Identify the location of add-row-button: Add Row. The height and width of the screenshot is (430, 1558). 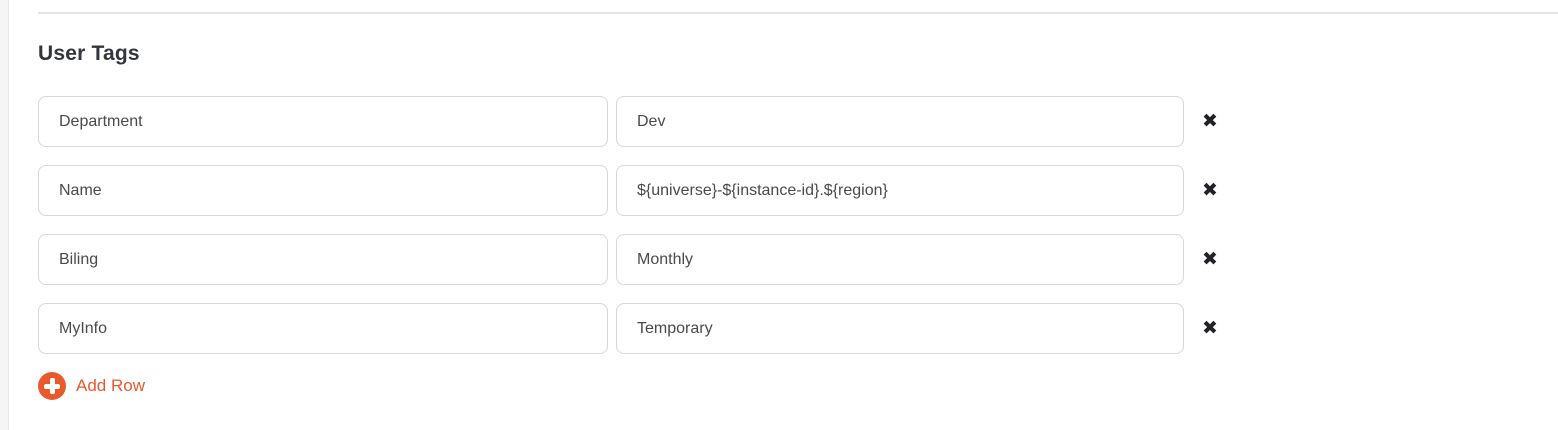
(91, 386).